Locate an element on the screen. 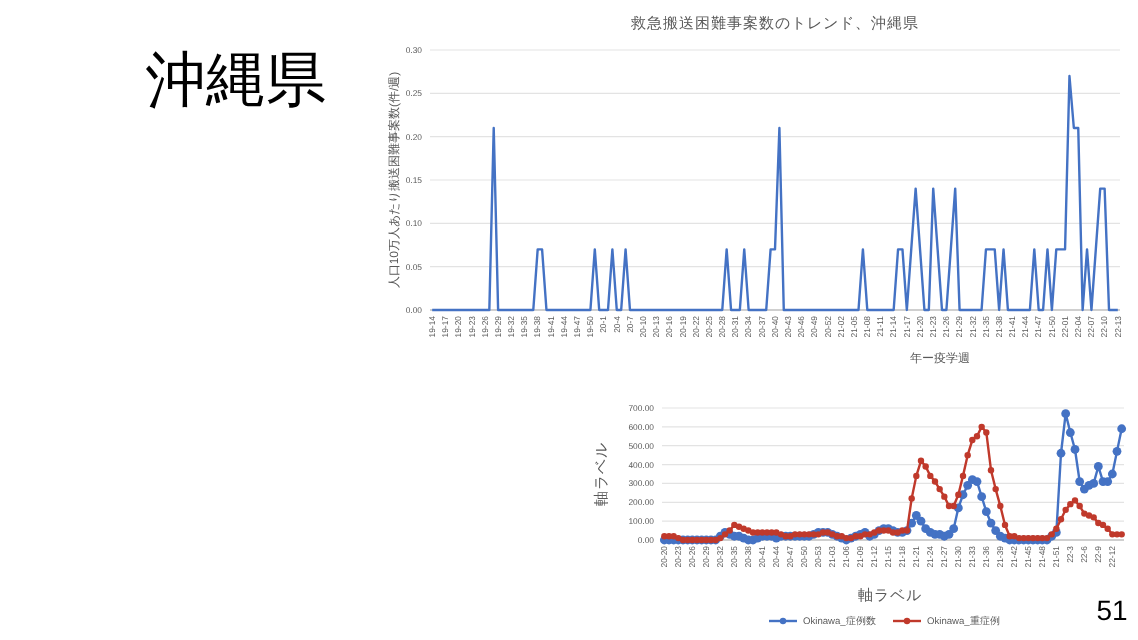 The height and width of the screenshot is (640, 1138). text: 沖縄県 is located at coordinates (236, 81).